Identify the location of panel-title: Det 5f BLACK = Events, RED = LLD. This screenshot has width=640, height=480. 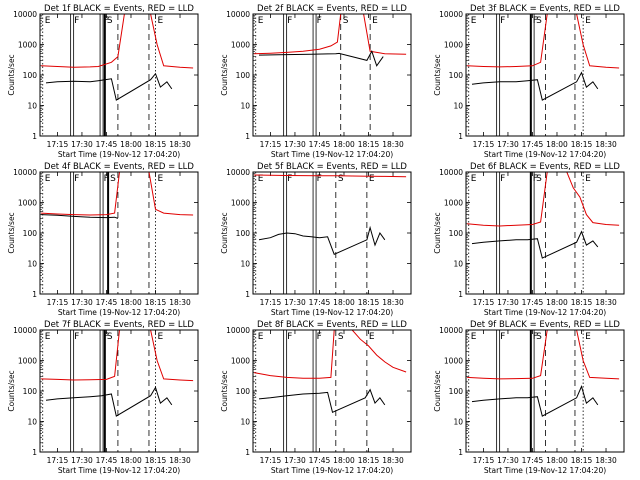
(332, 167).